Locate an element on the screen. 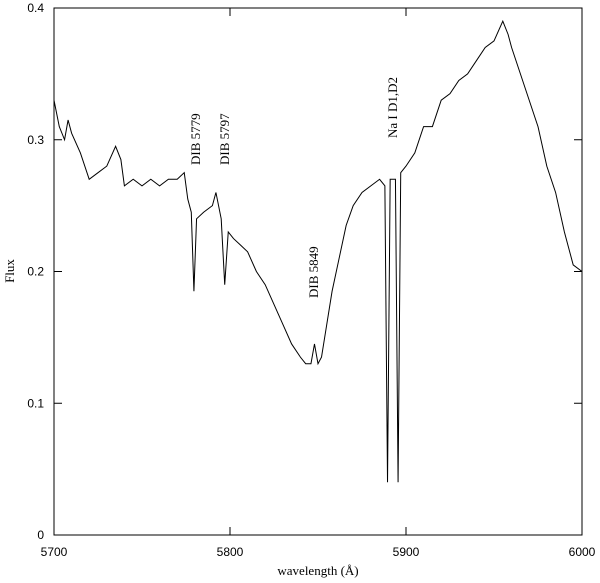 This screenshot has height=583, width=600. x-tick-label: 5900 is located at coordinates (406, 552).